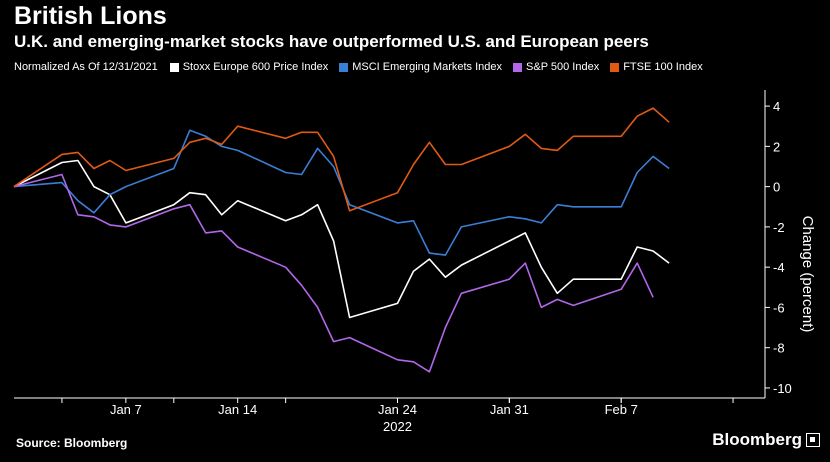 The width and height of the screenshot is (830, 462). What do you see at coordinates (90, 16) in the screenshot?
I see `chart-title: British Lions` at bounding box center [90, 16].